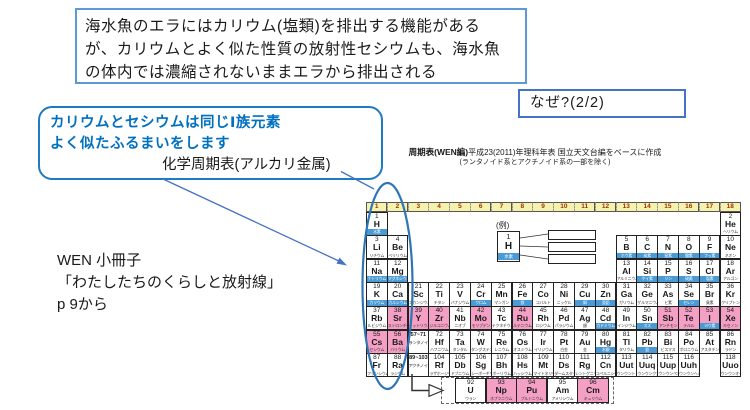  I want to click on element-cell-Al: 13Alアルミニウム, so click(626, 271).